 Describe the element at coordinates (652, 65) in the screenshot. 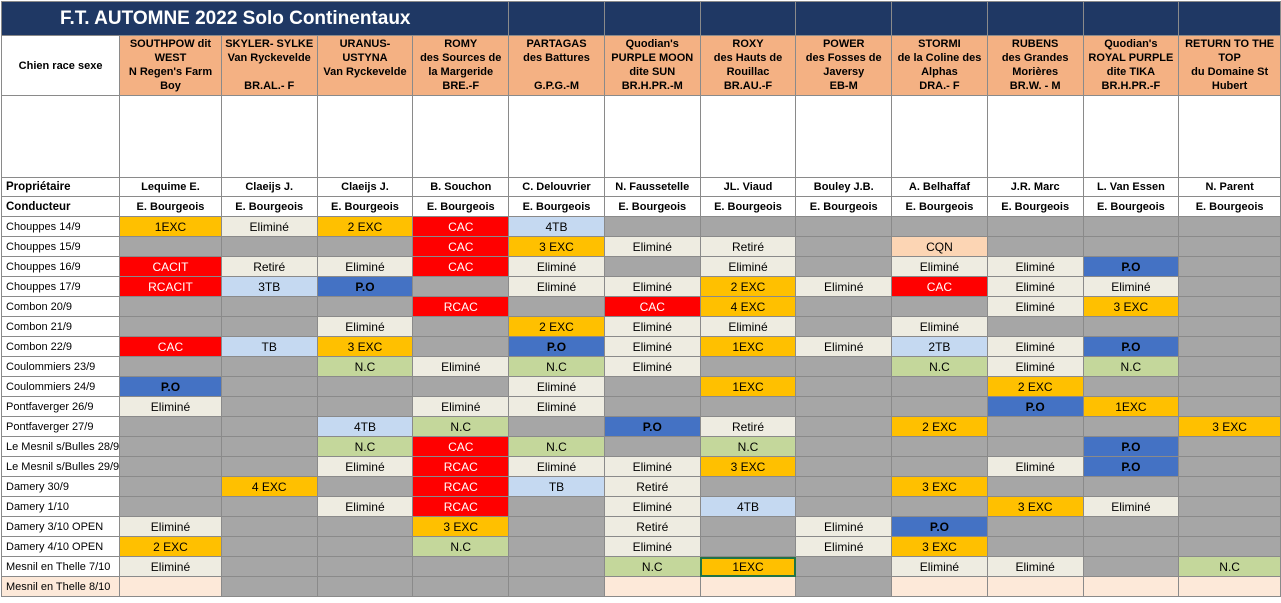

I see `dog-name-cell: Quodian's PURPLE MOON dite SUN BR.H.PR.-M` at that location.